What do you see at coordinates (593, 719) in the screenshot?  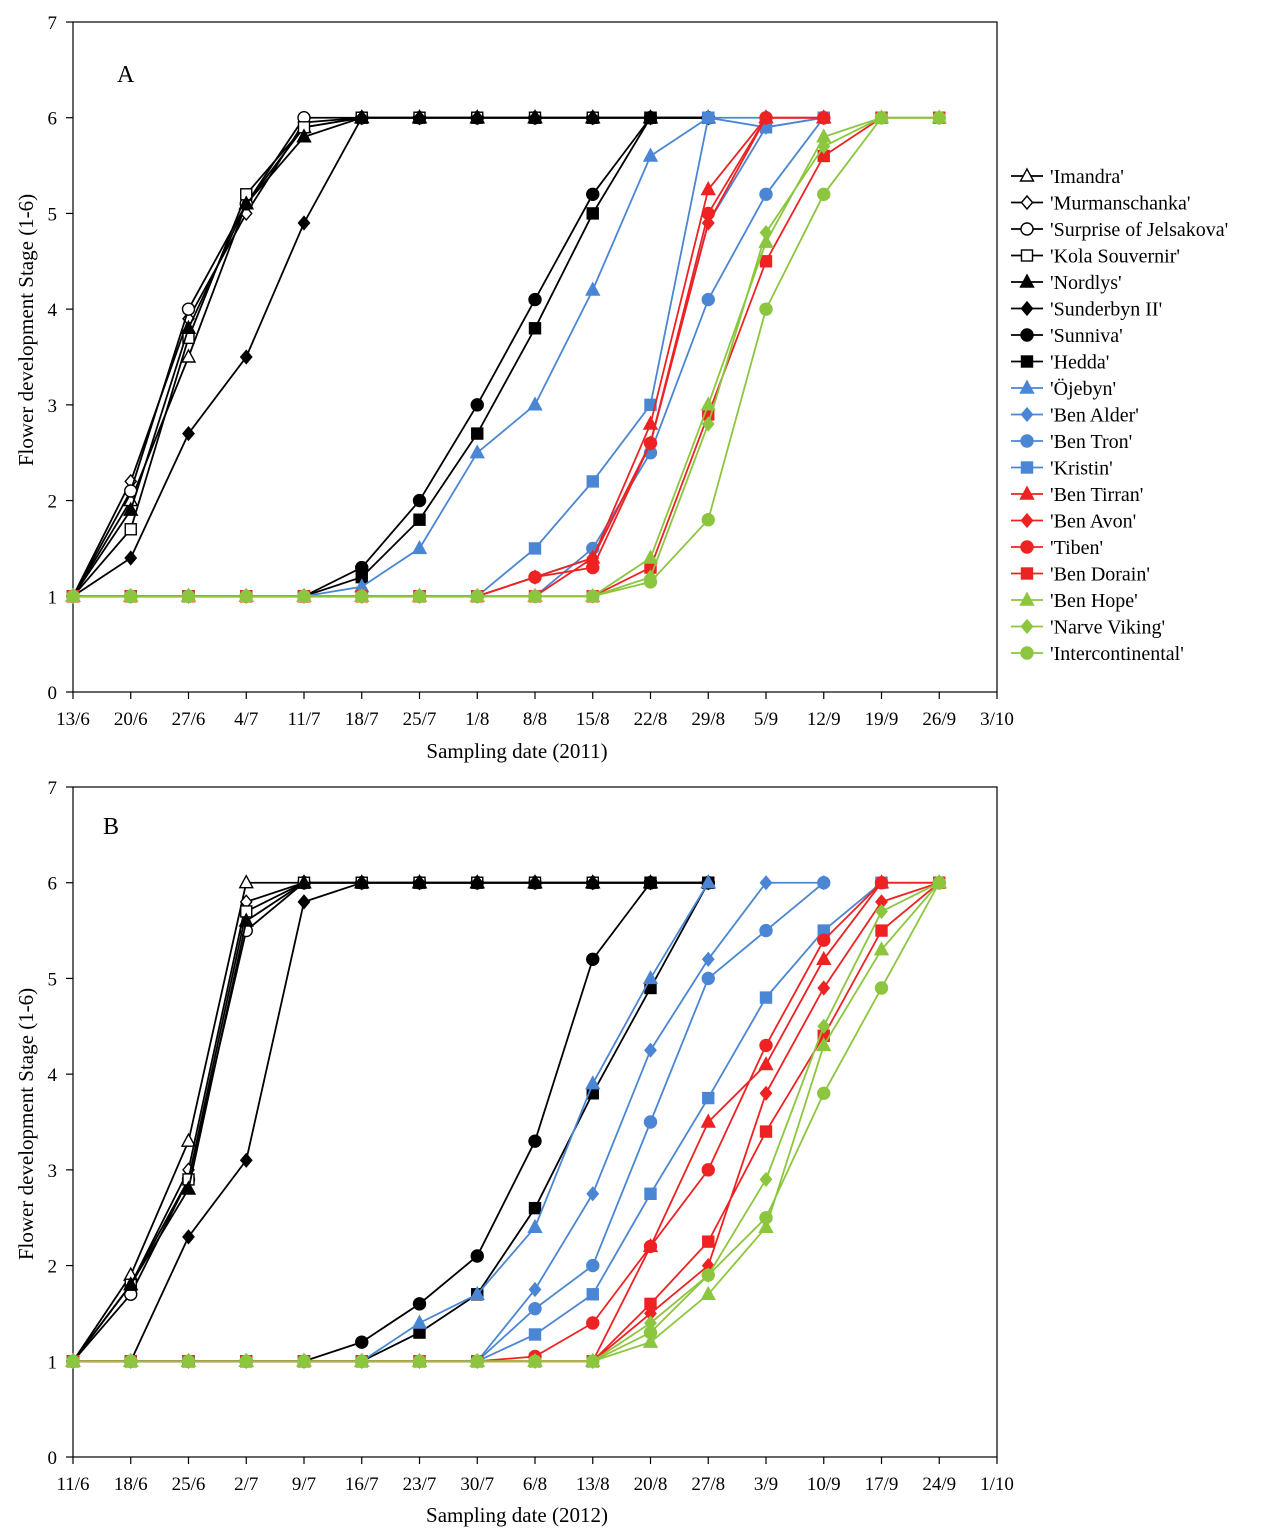 I see `x-tick-label: 15/8` at bounding box center [593, 719].